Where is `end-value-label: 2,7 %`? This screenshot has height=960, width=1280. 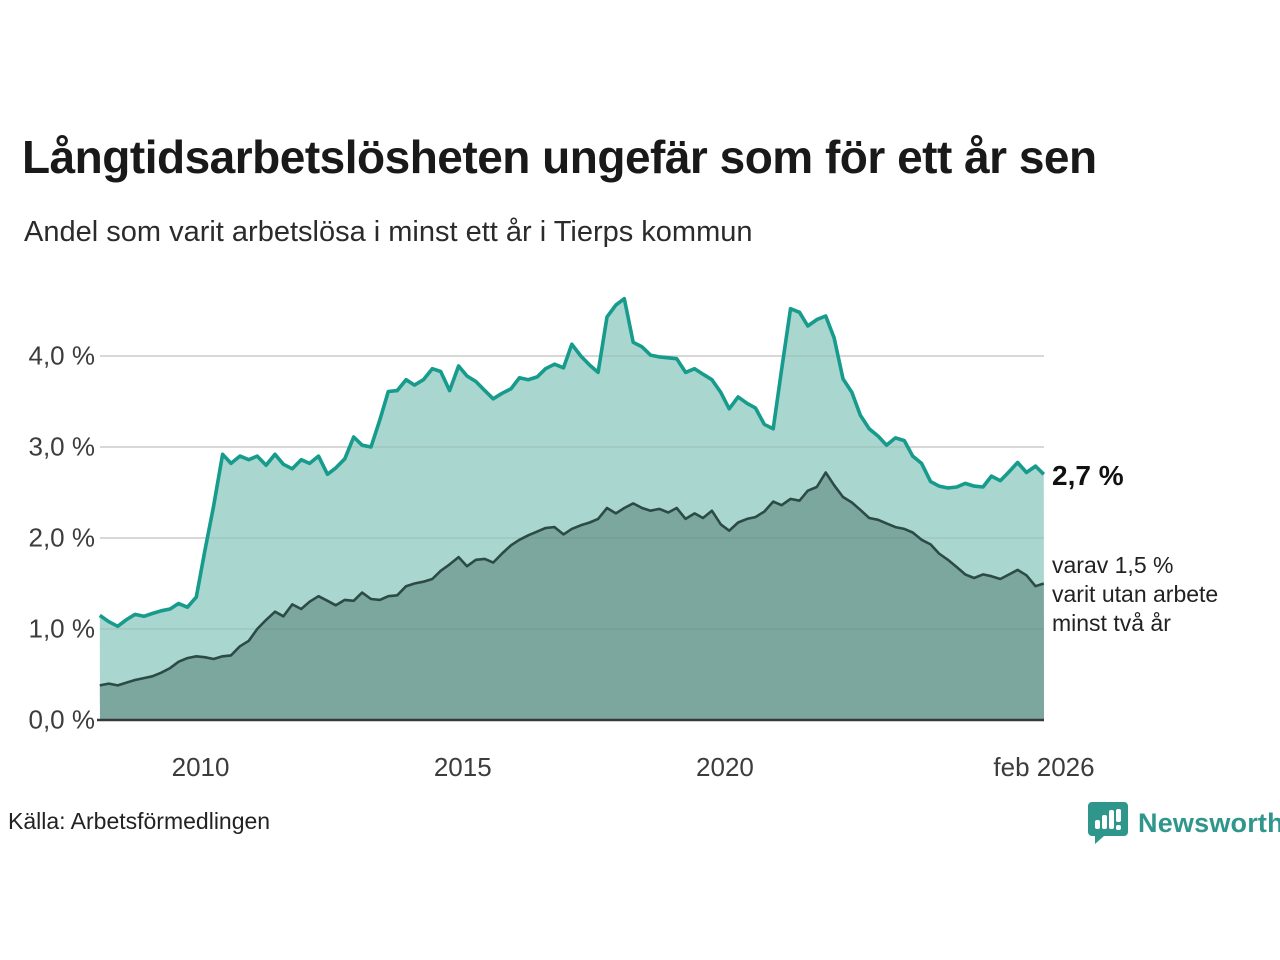
end-value-label: 2,7 % is located at coordinates (1088, 475).